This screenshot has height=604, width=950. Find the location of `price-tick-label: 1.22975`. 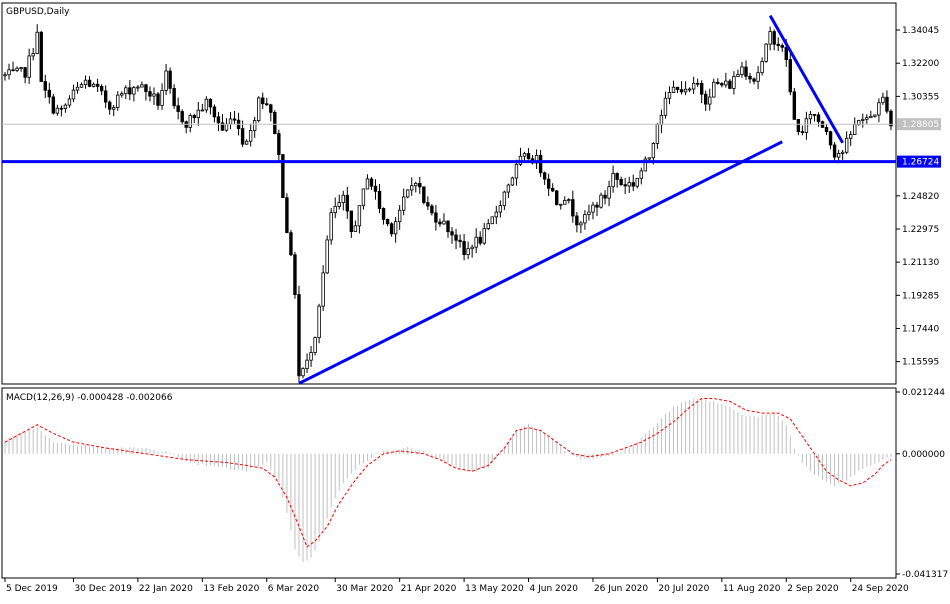

price-tick-label: 1.22975 is located at coordinates (920, 230).